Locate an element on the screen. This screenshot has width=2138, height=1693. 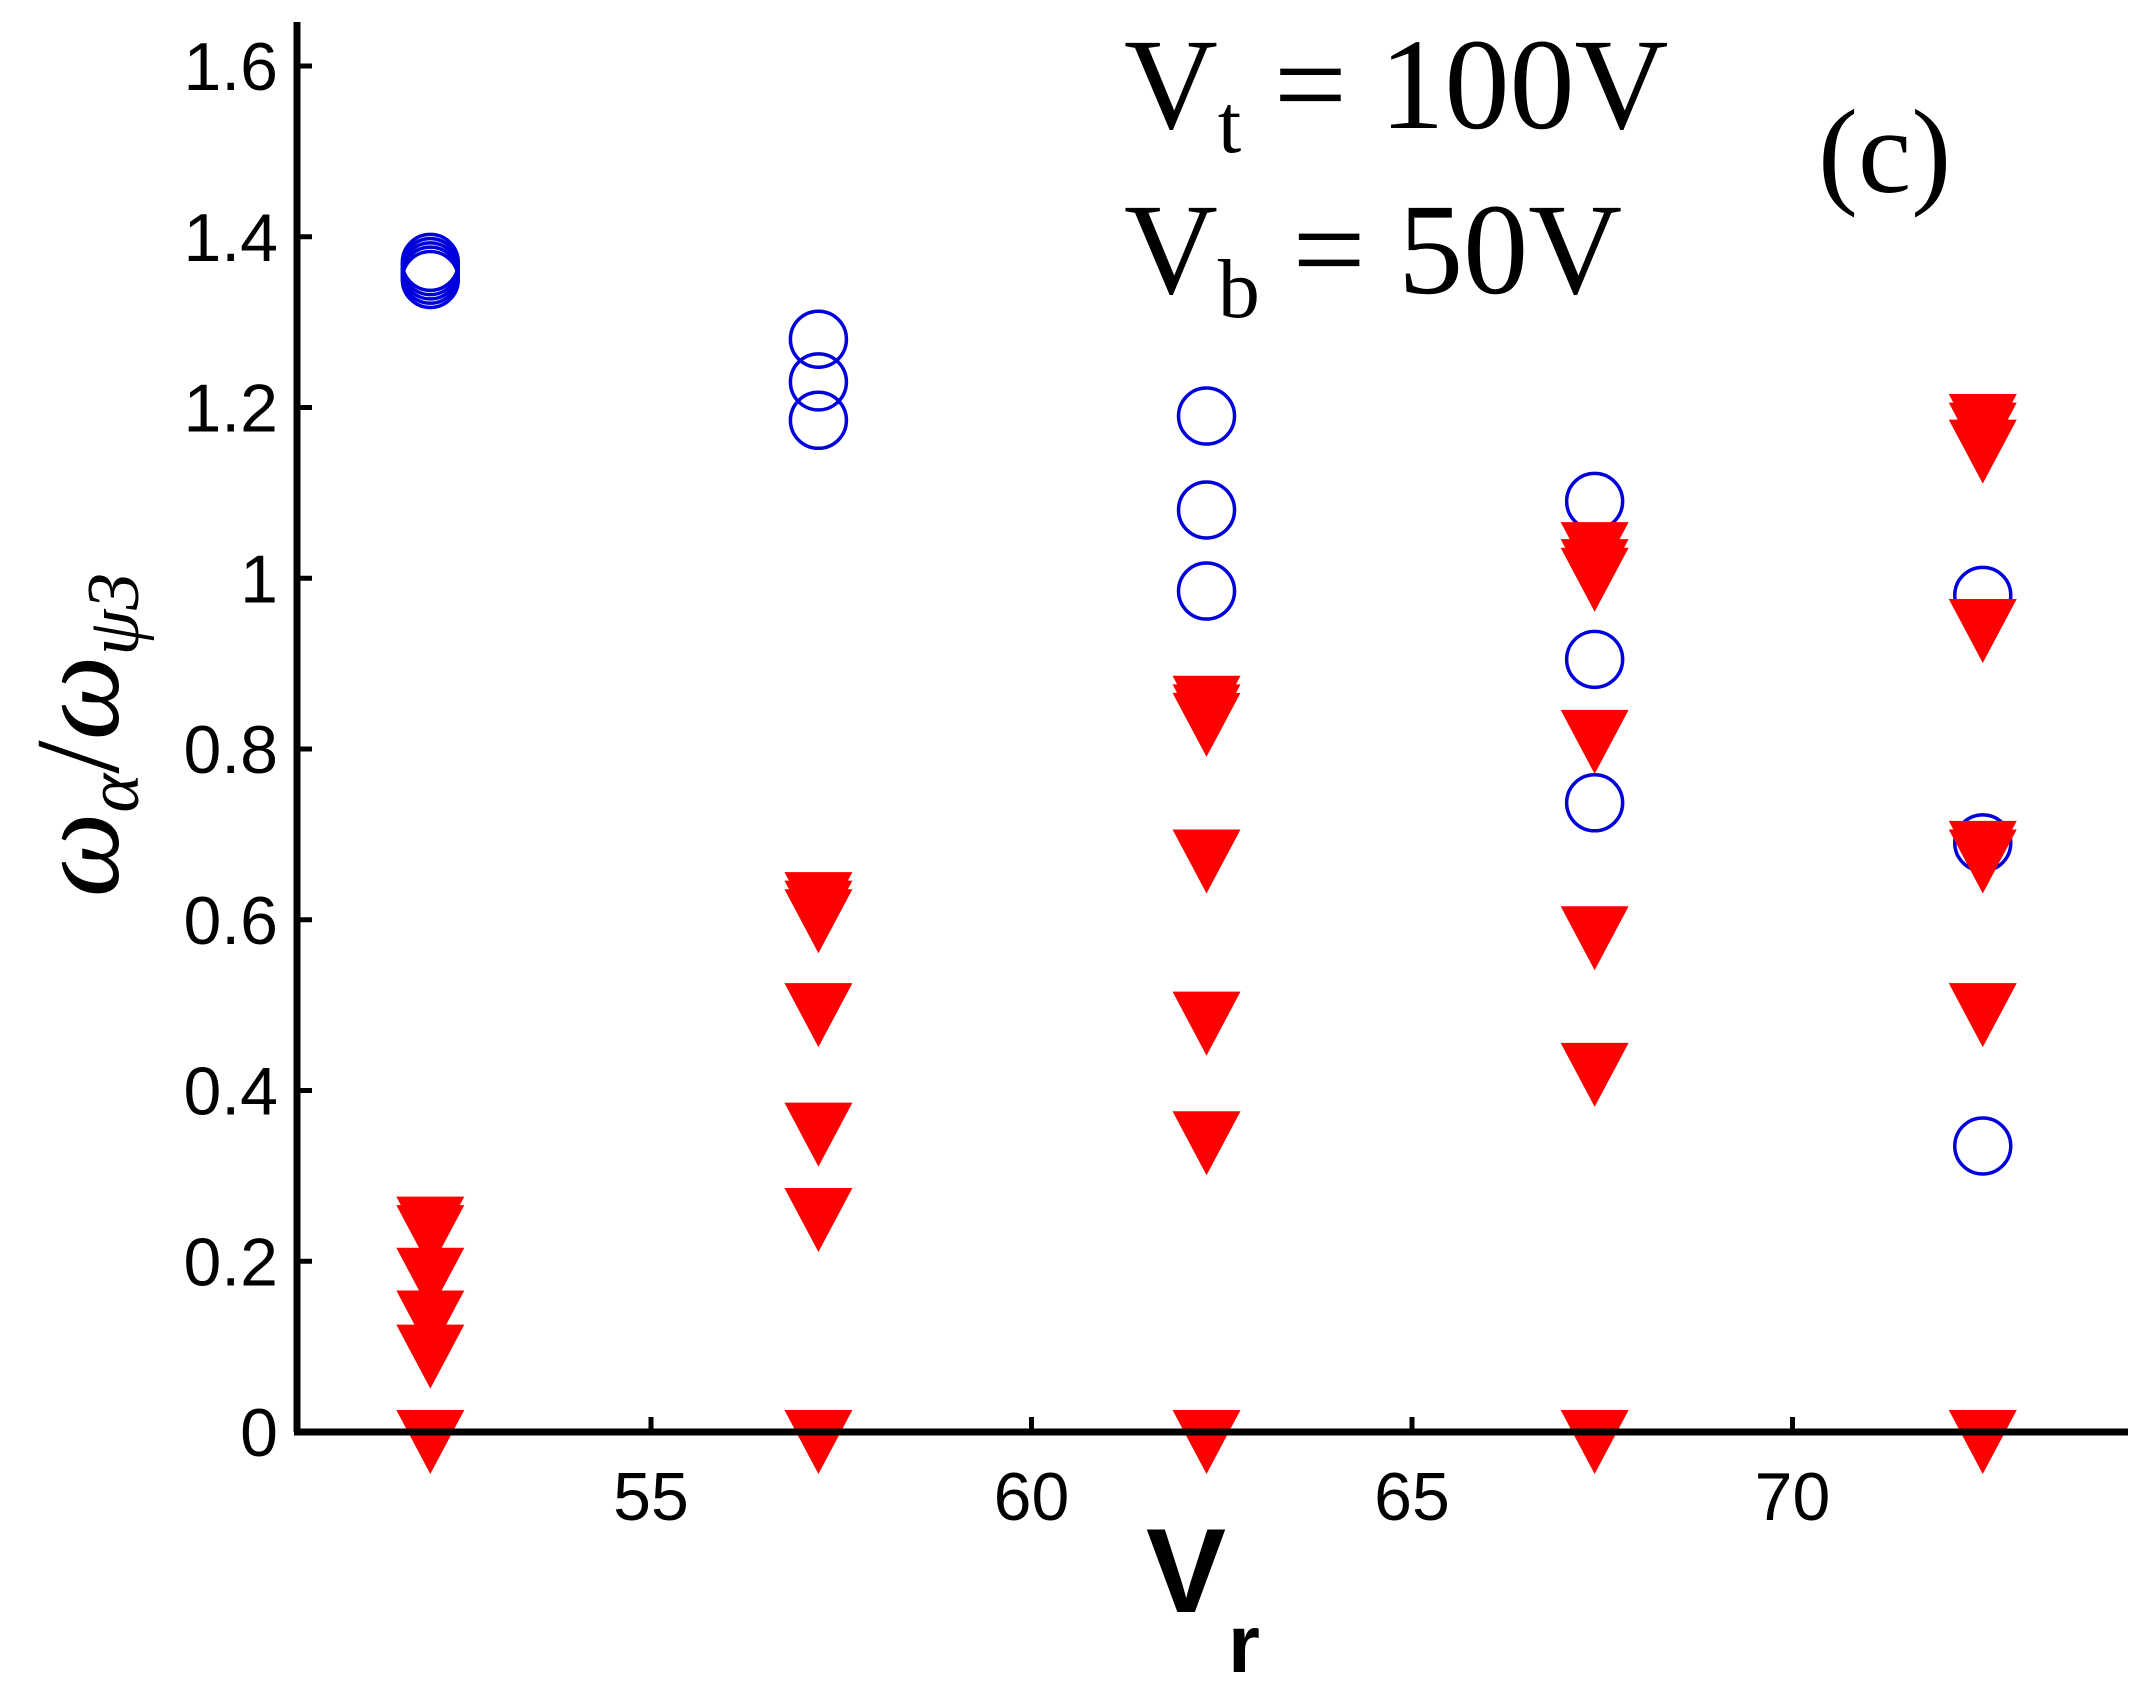
y-tick-label: 0.2 is located at coordinates (230, 1262).